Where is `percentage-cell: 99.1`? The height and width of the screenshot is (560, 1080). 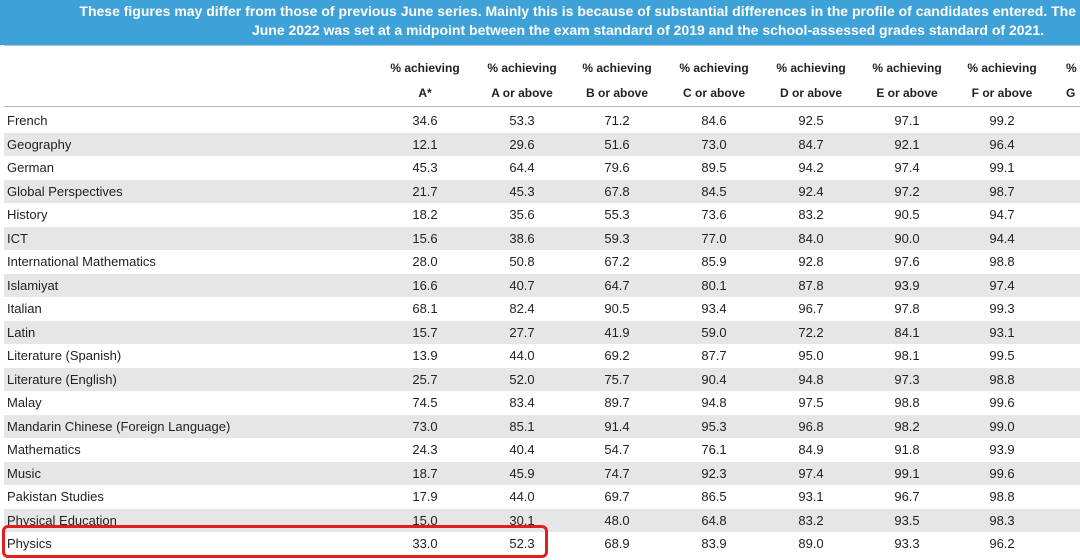
percentage-cell: 99.1 is located at coordinates (1002, 167).